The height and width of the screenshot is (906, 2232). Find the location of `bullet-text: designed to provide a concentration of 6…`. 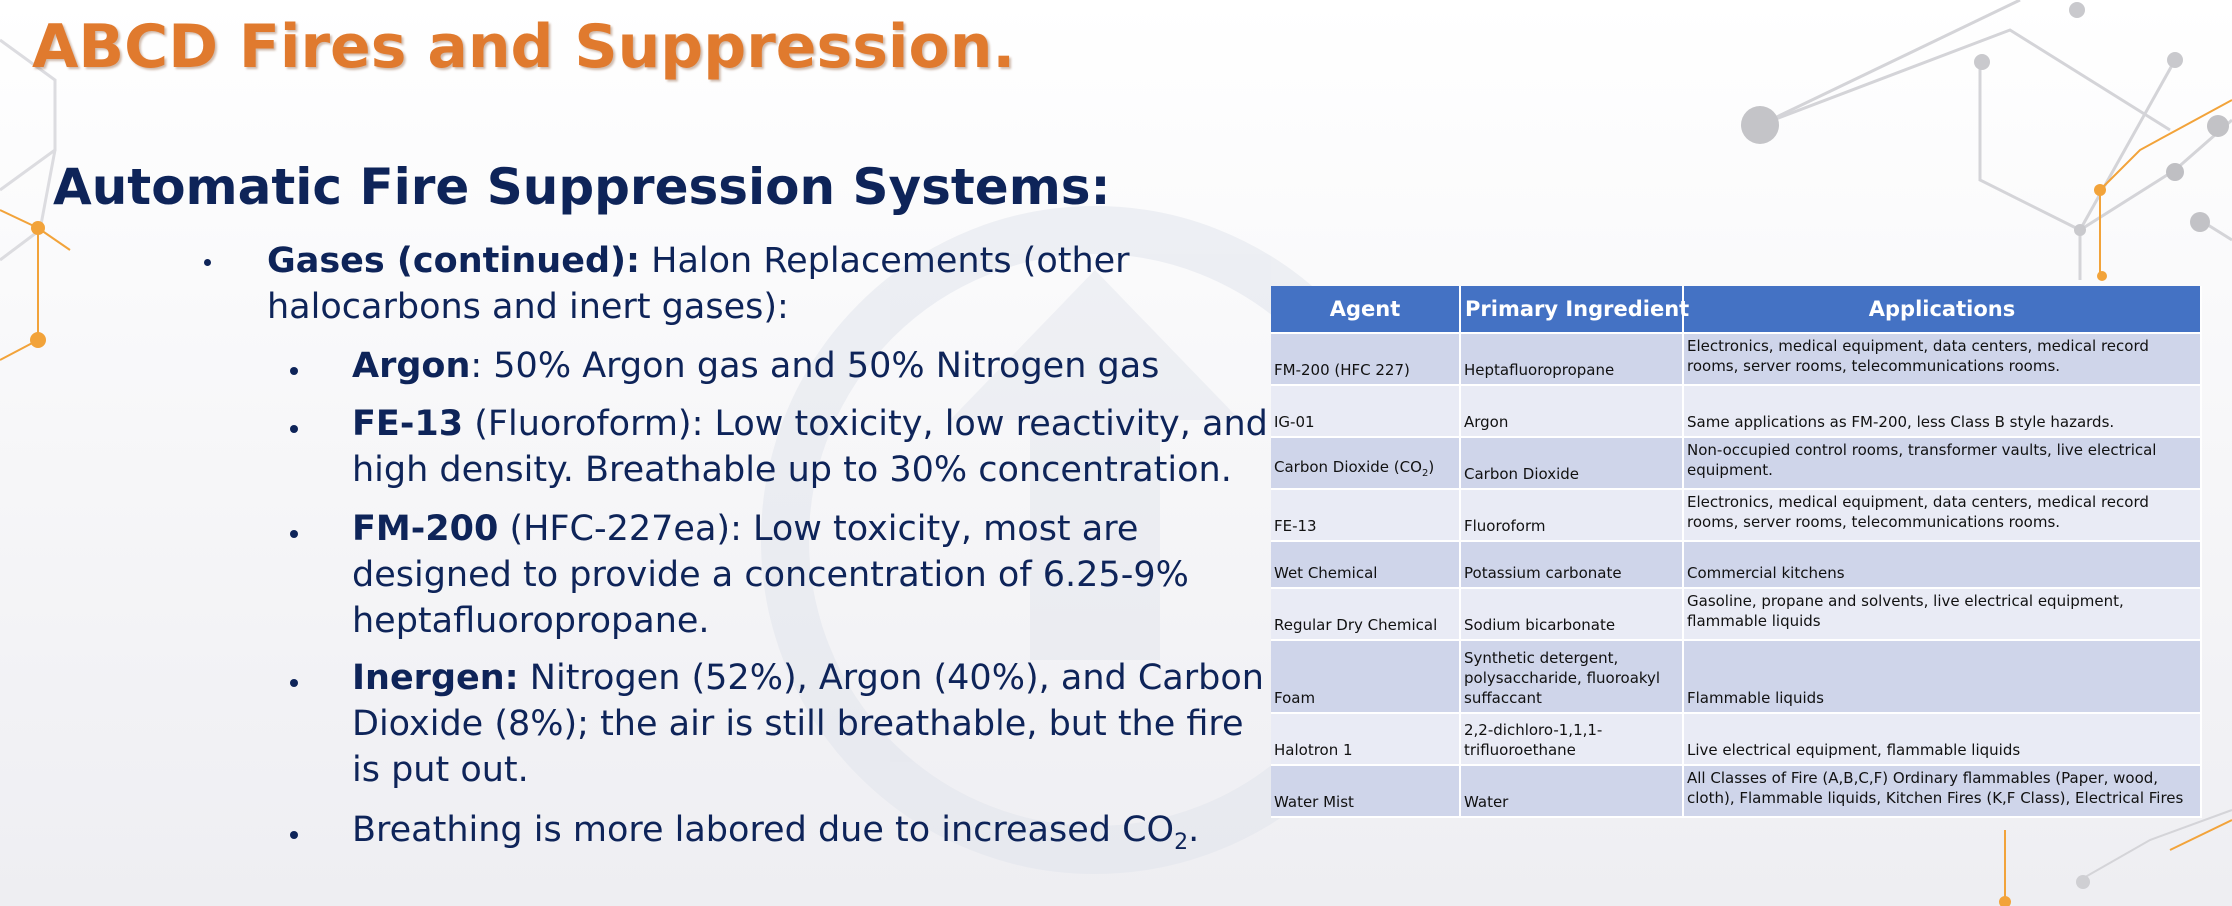

bullet-text: designed to provide a concentration of 6… is located at coordinates (770, 575).